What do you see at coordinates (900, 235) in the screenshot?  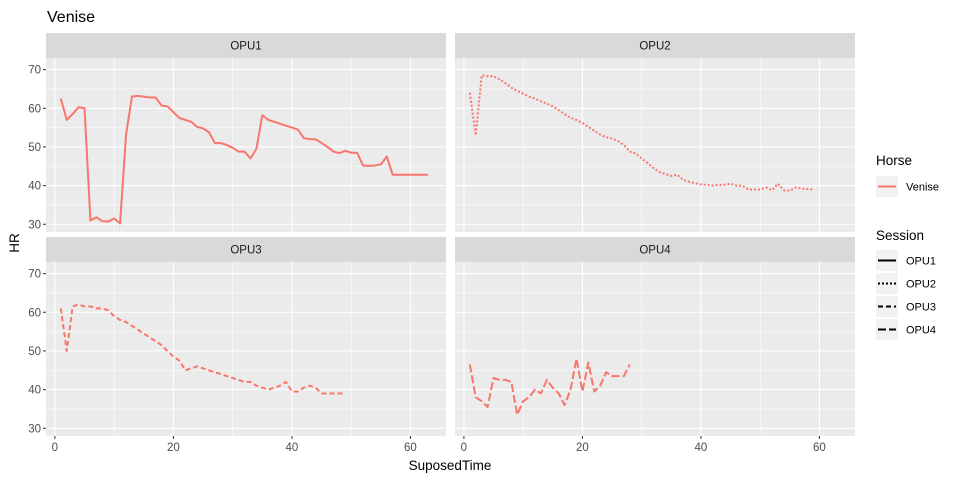 I see `legend-session-title: Session` at bounding box center [900, 235].